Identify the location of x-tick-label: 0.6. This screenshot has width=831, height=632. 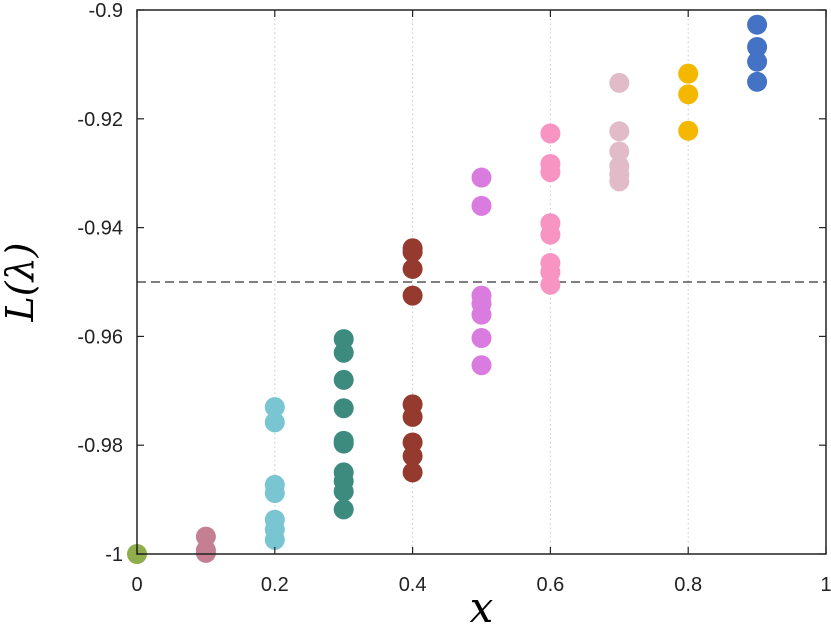
(550, 585).